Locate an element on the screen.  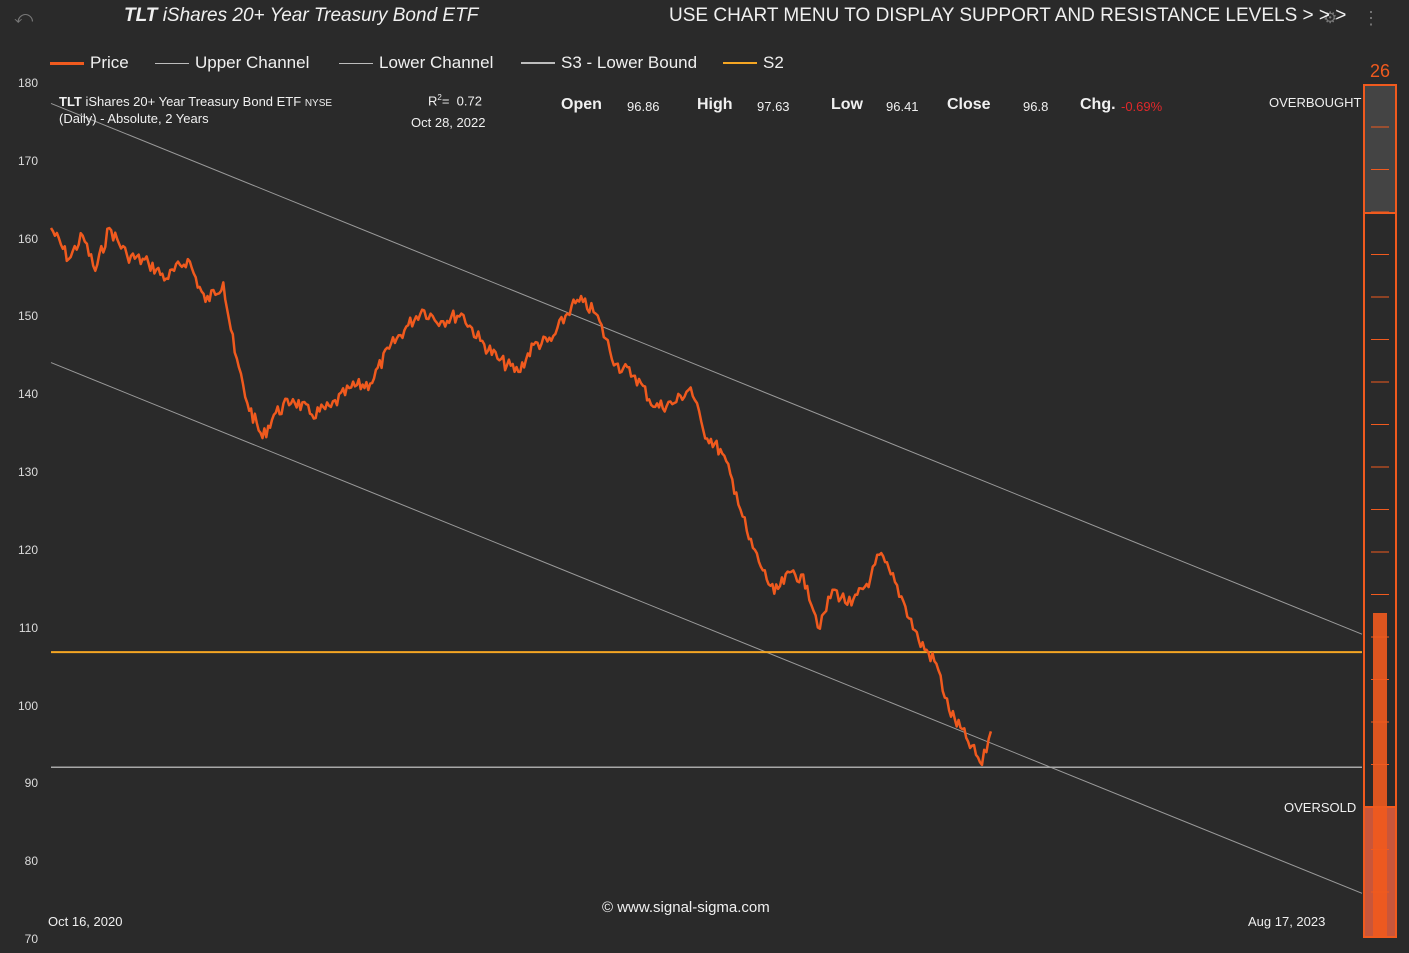
chart-menu-icon: ⋮ is located at coordinates (1371, 18).